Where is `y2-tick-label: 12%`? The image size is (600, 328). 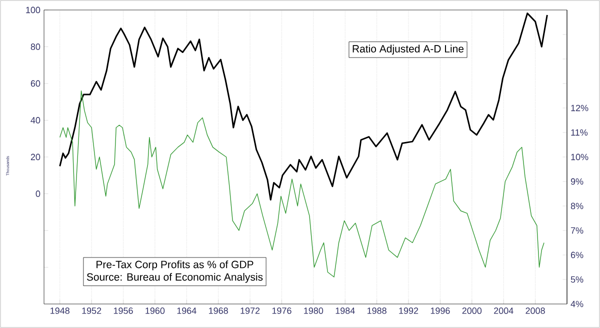
y2-tick-label: 12% is located at coordinates (579, 108).